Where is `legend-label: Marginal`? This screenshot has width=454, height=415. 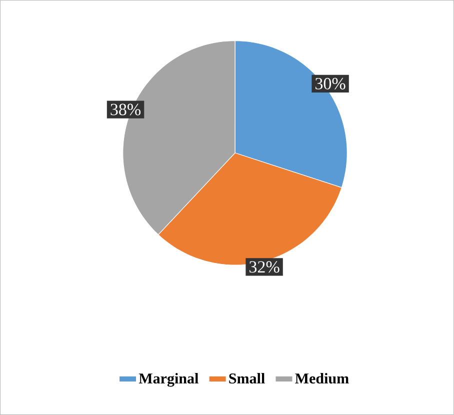
legend-label: Marginal is located at coordinates (168, 380).